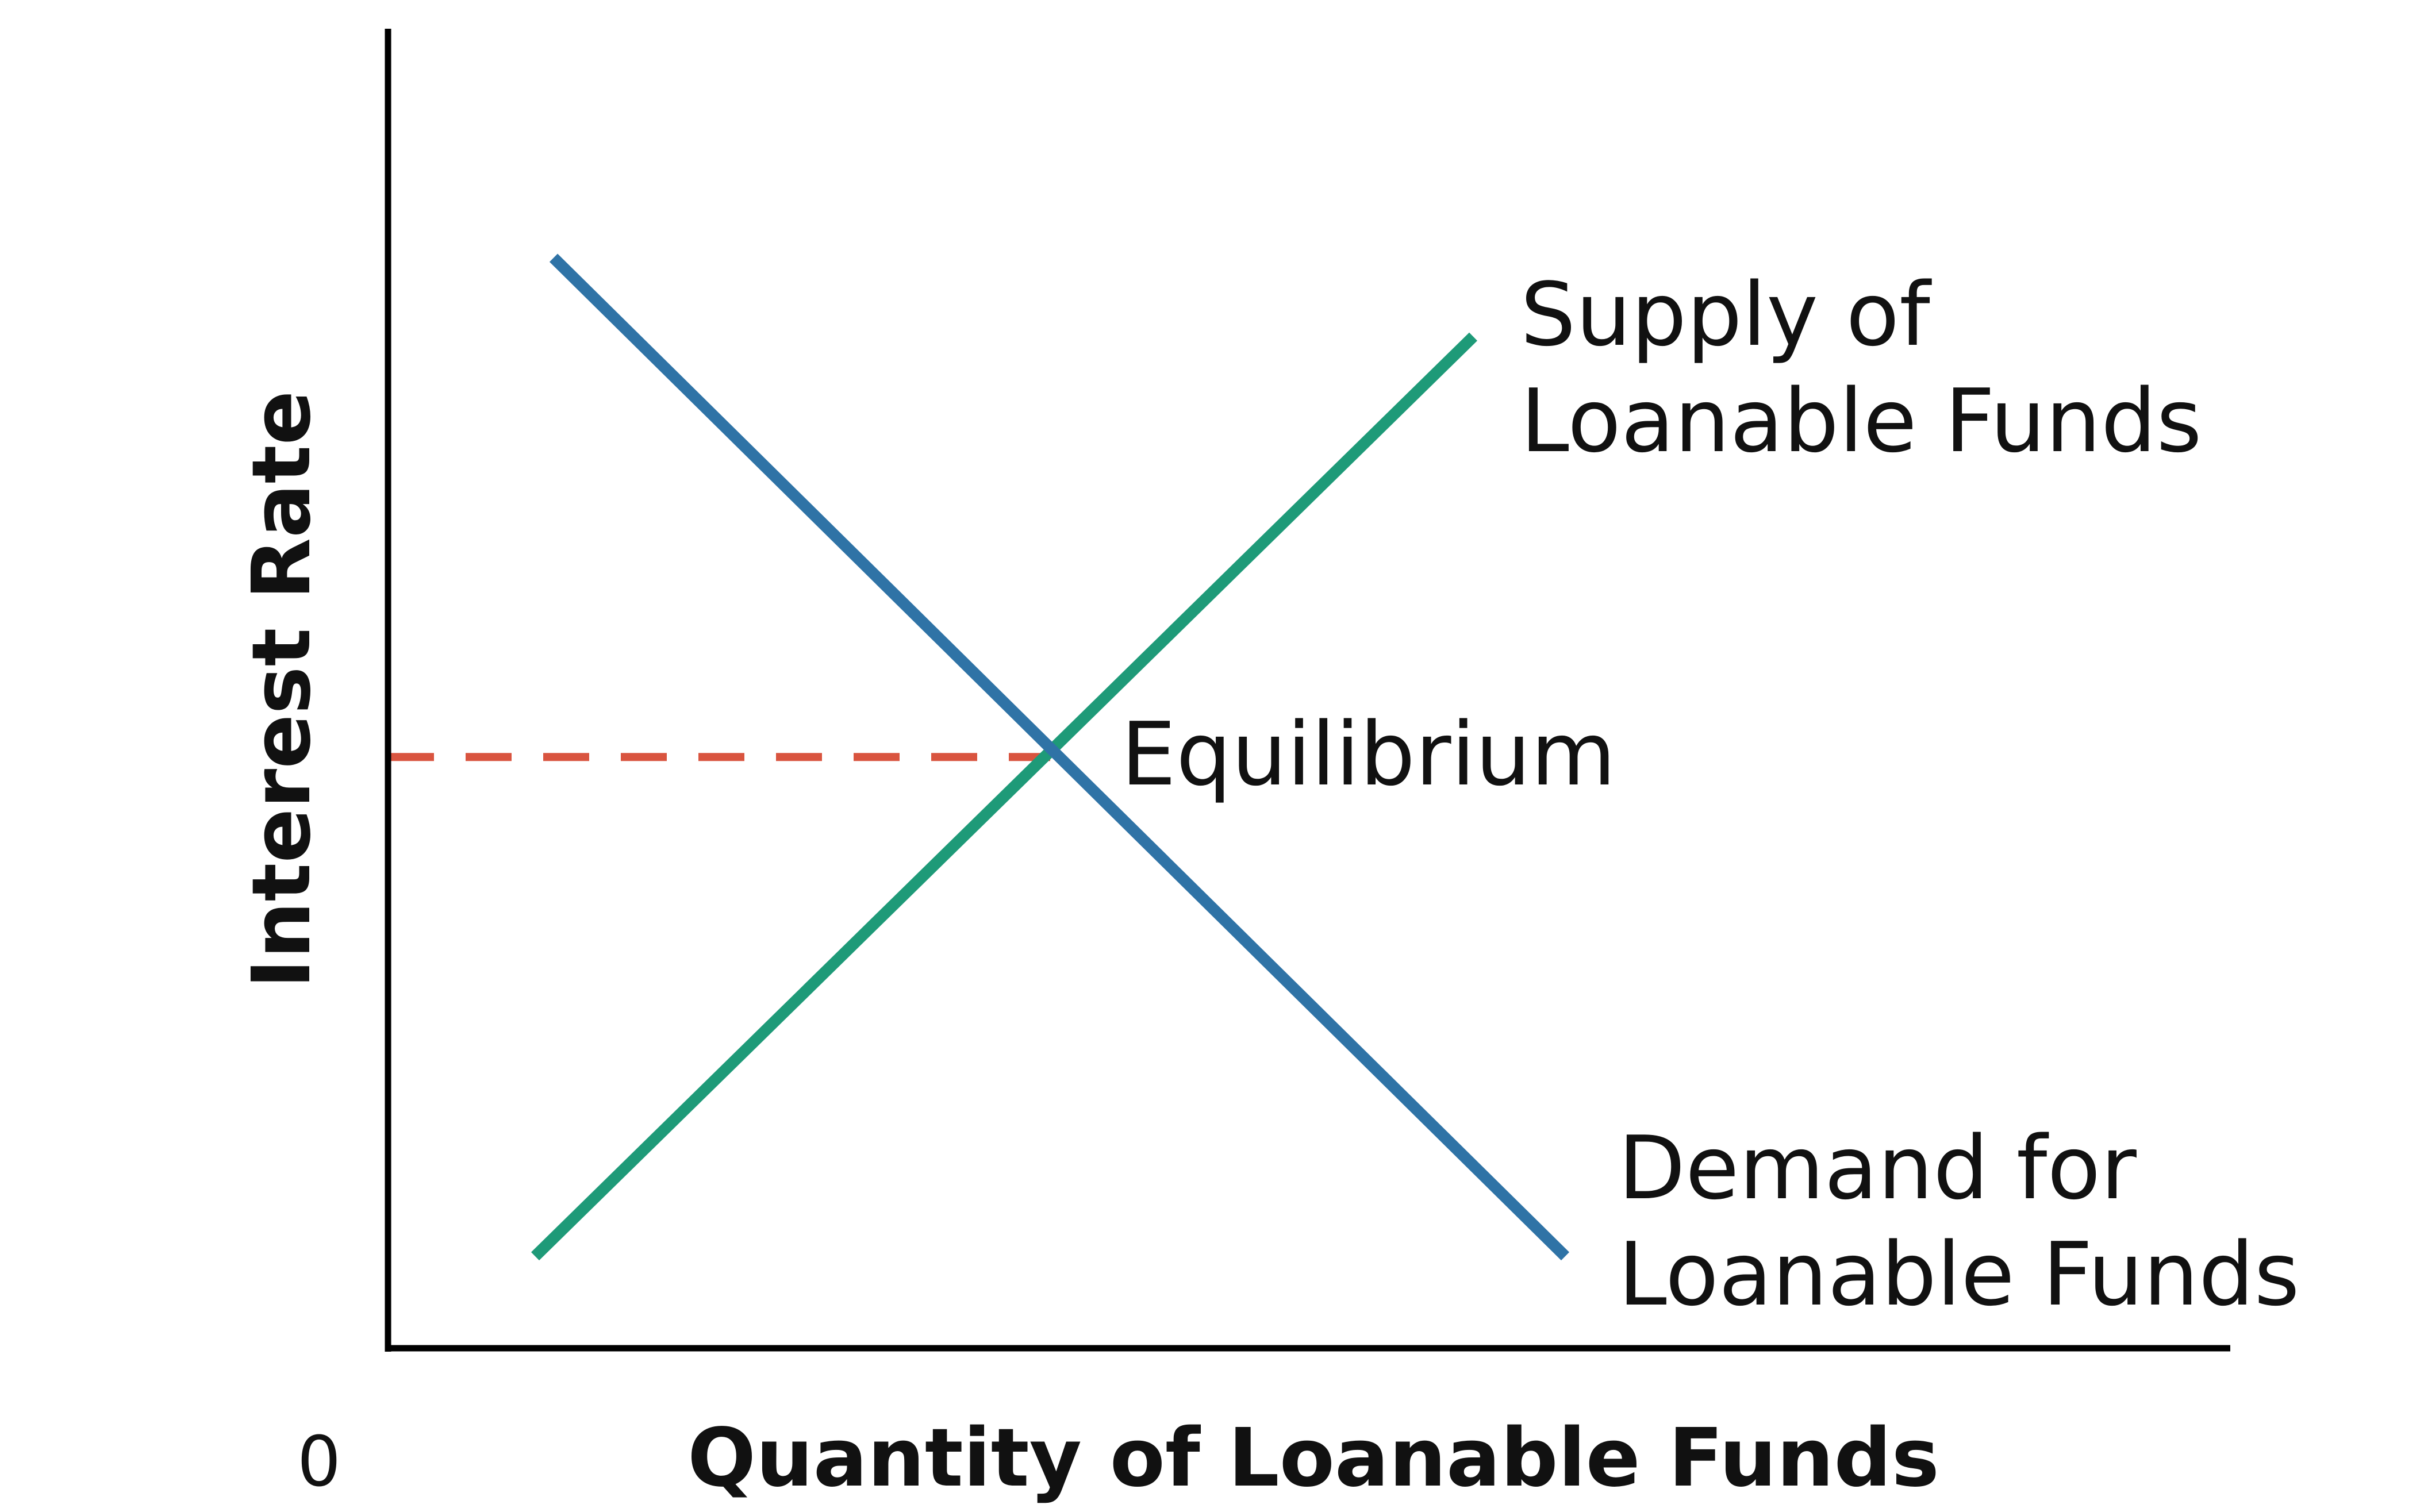 This screenshot has width=2424, height=1512. I want to click on demand-curve-label: Demand for Loanable Funds, so click(1959, 1221).